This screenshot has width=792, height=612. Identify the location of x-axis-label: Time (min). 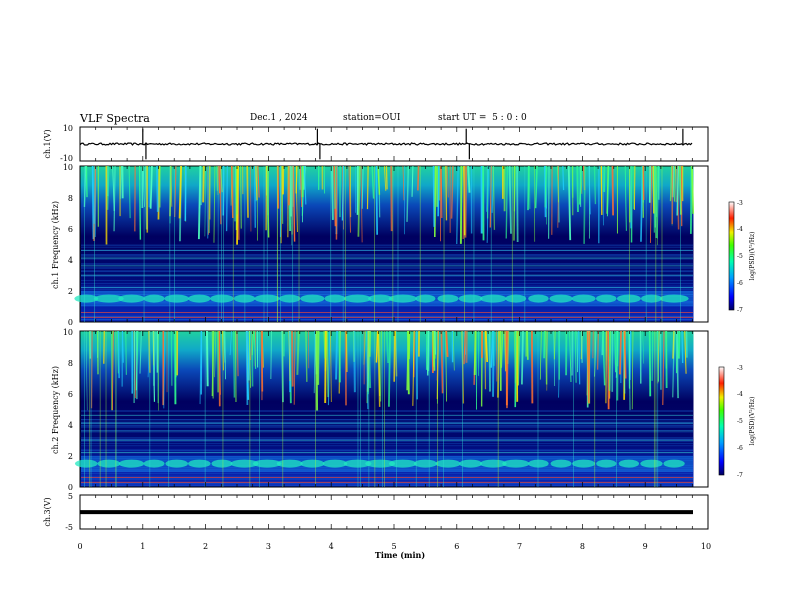
(400, 555).